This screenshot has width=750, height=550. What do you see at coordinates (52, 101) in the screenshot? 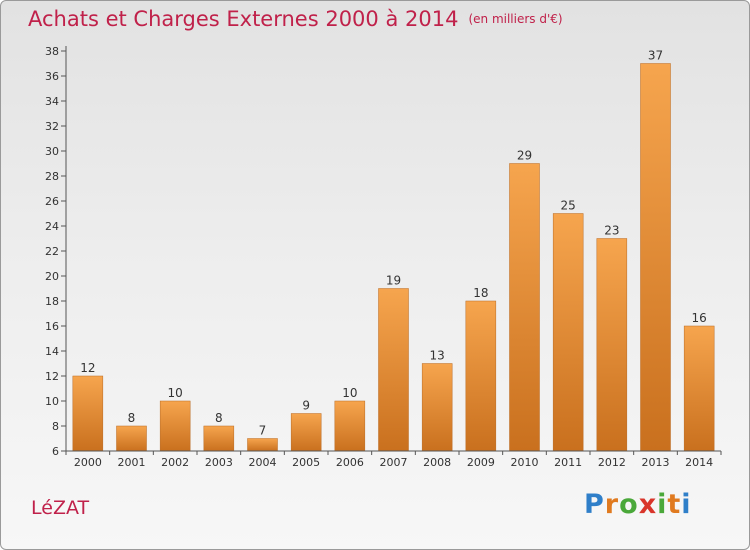
I see `y-tick-label: 34` at bounding box center [52, 101].